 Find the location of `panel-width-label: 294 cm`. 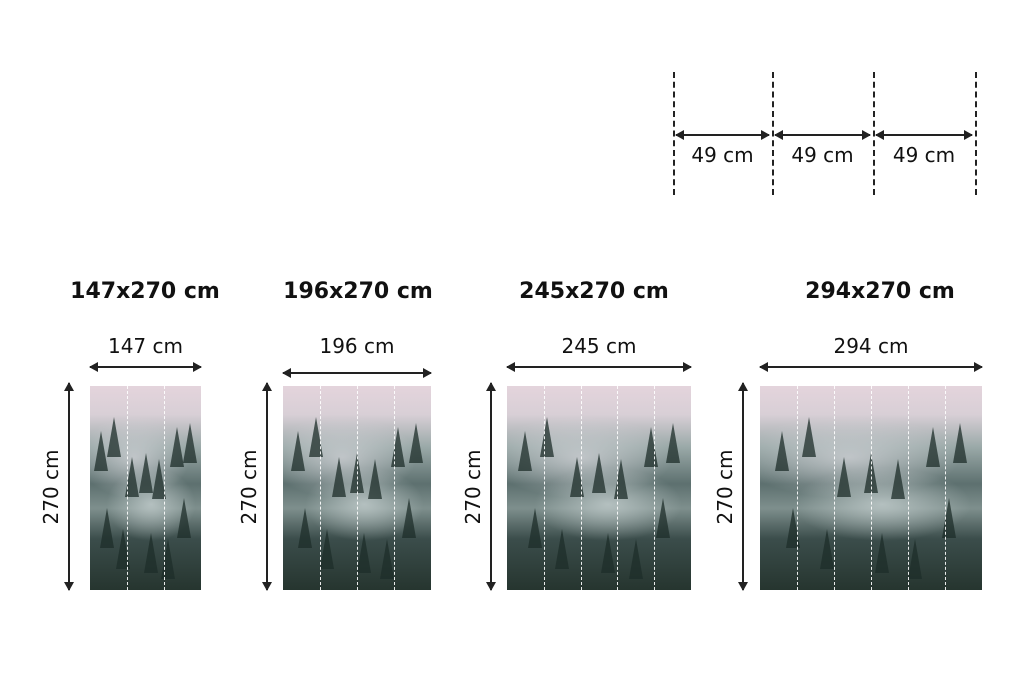

panel-width-label: 294 cm is located at coordinates (871, 346).